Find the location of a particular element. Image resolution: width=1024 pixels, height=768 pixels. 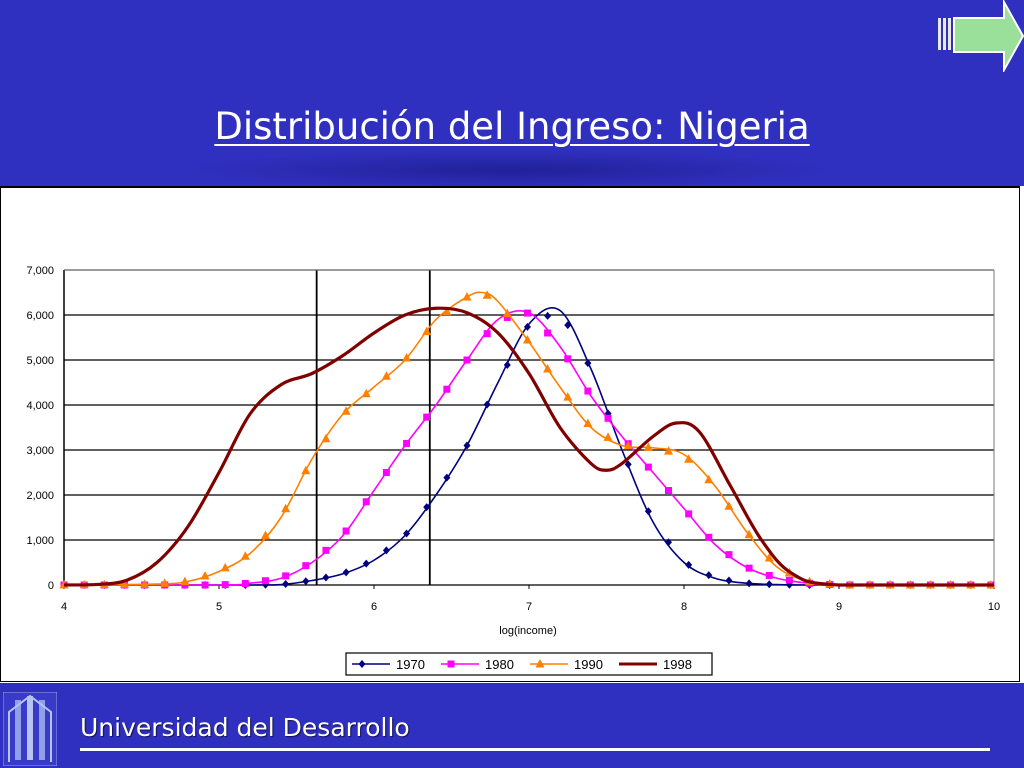

slide-title: Distribución del Ingreso: Nigeria is located at coordinates (512, 126).